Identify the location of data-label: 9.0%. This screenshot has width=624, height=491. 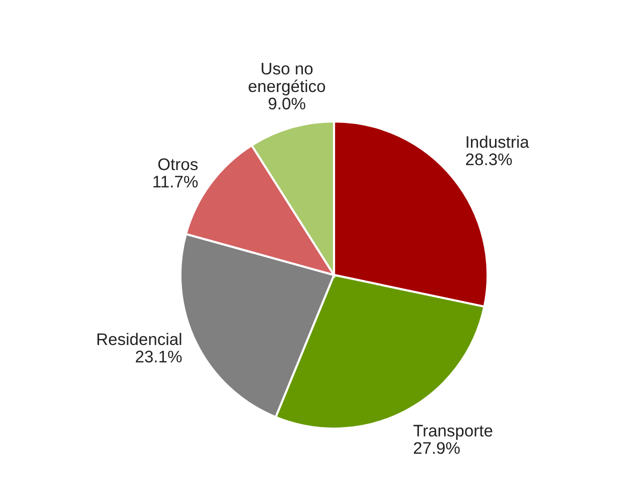
(287, 104).